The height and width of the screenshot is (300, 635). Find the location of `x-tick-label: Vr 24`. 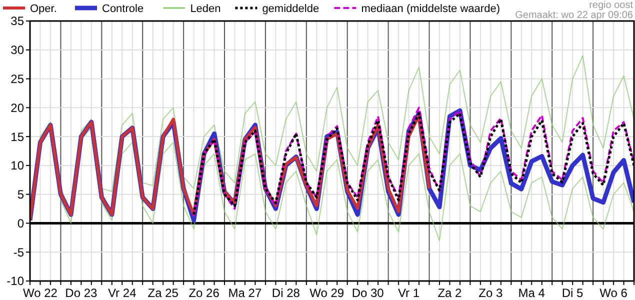

x-tick-label: Vr 24 is located at coordinates (122, 293).